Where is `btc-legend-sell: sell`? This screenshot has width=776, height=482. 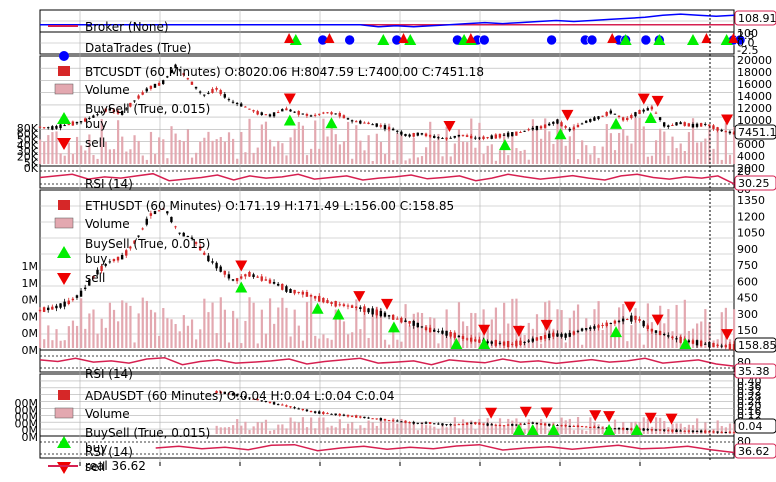
btc-legend-sell: sell is located at coordinates (95, 143).